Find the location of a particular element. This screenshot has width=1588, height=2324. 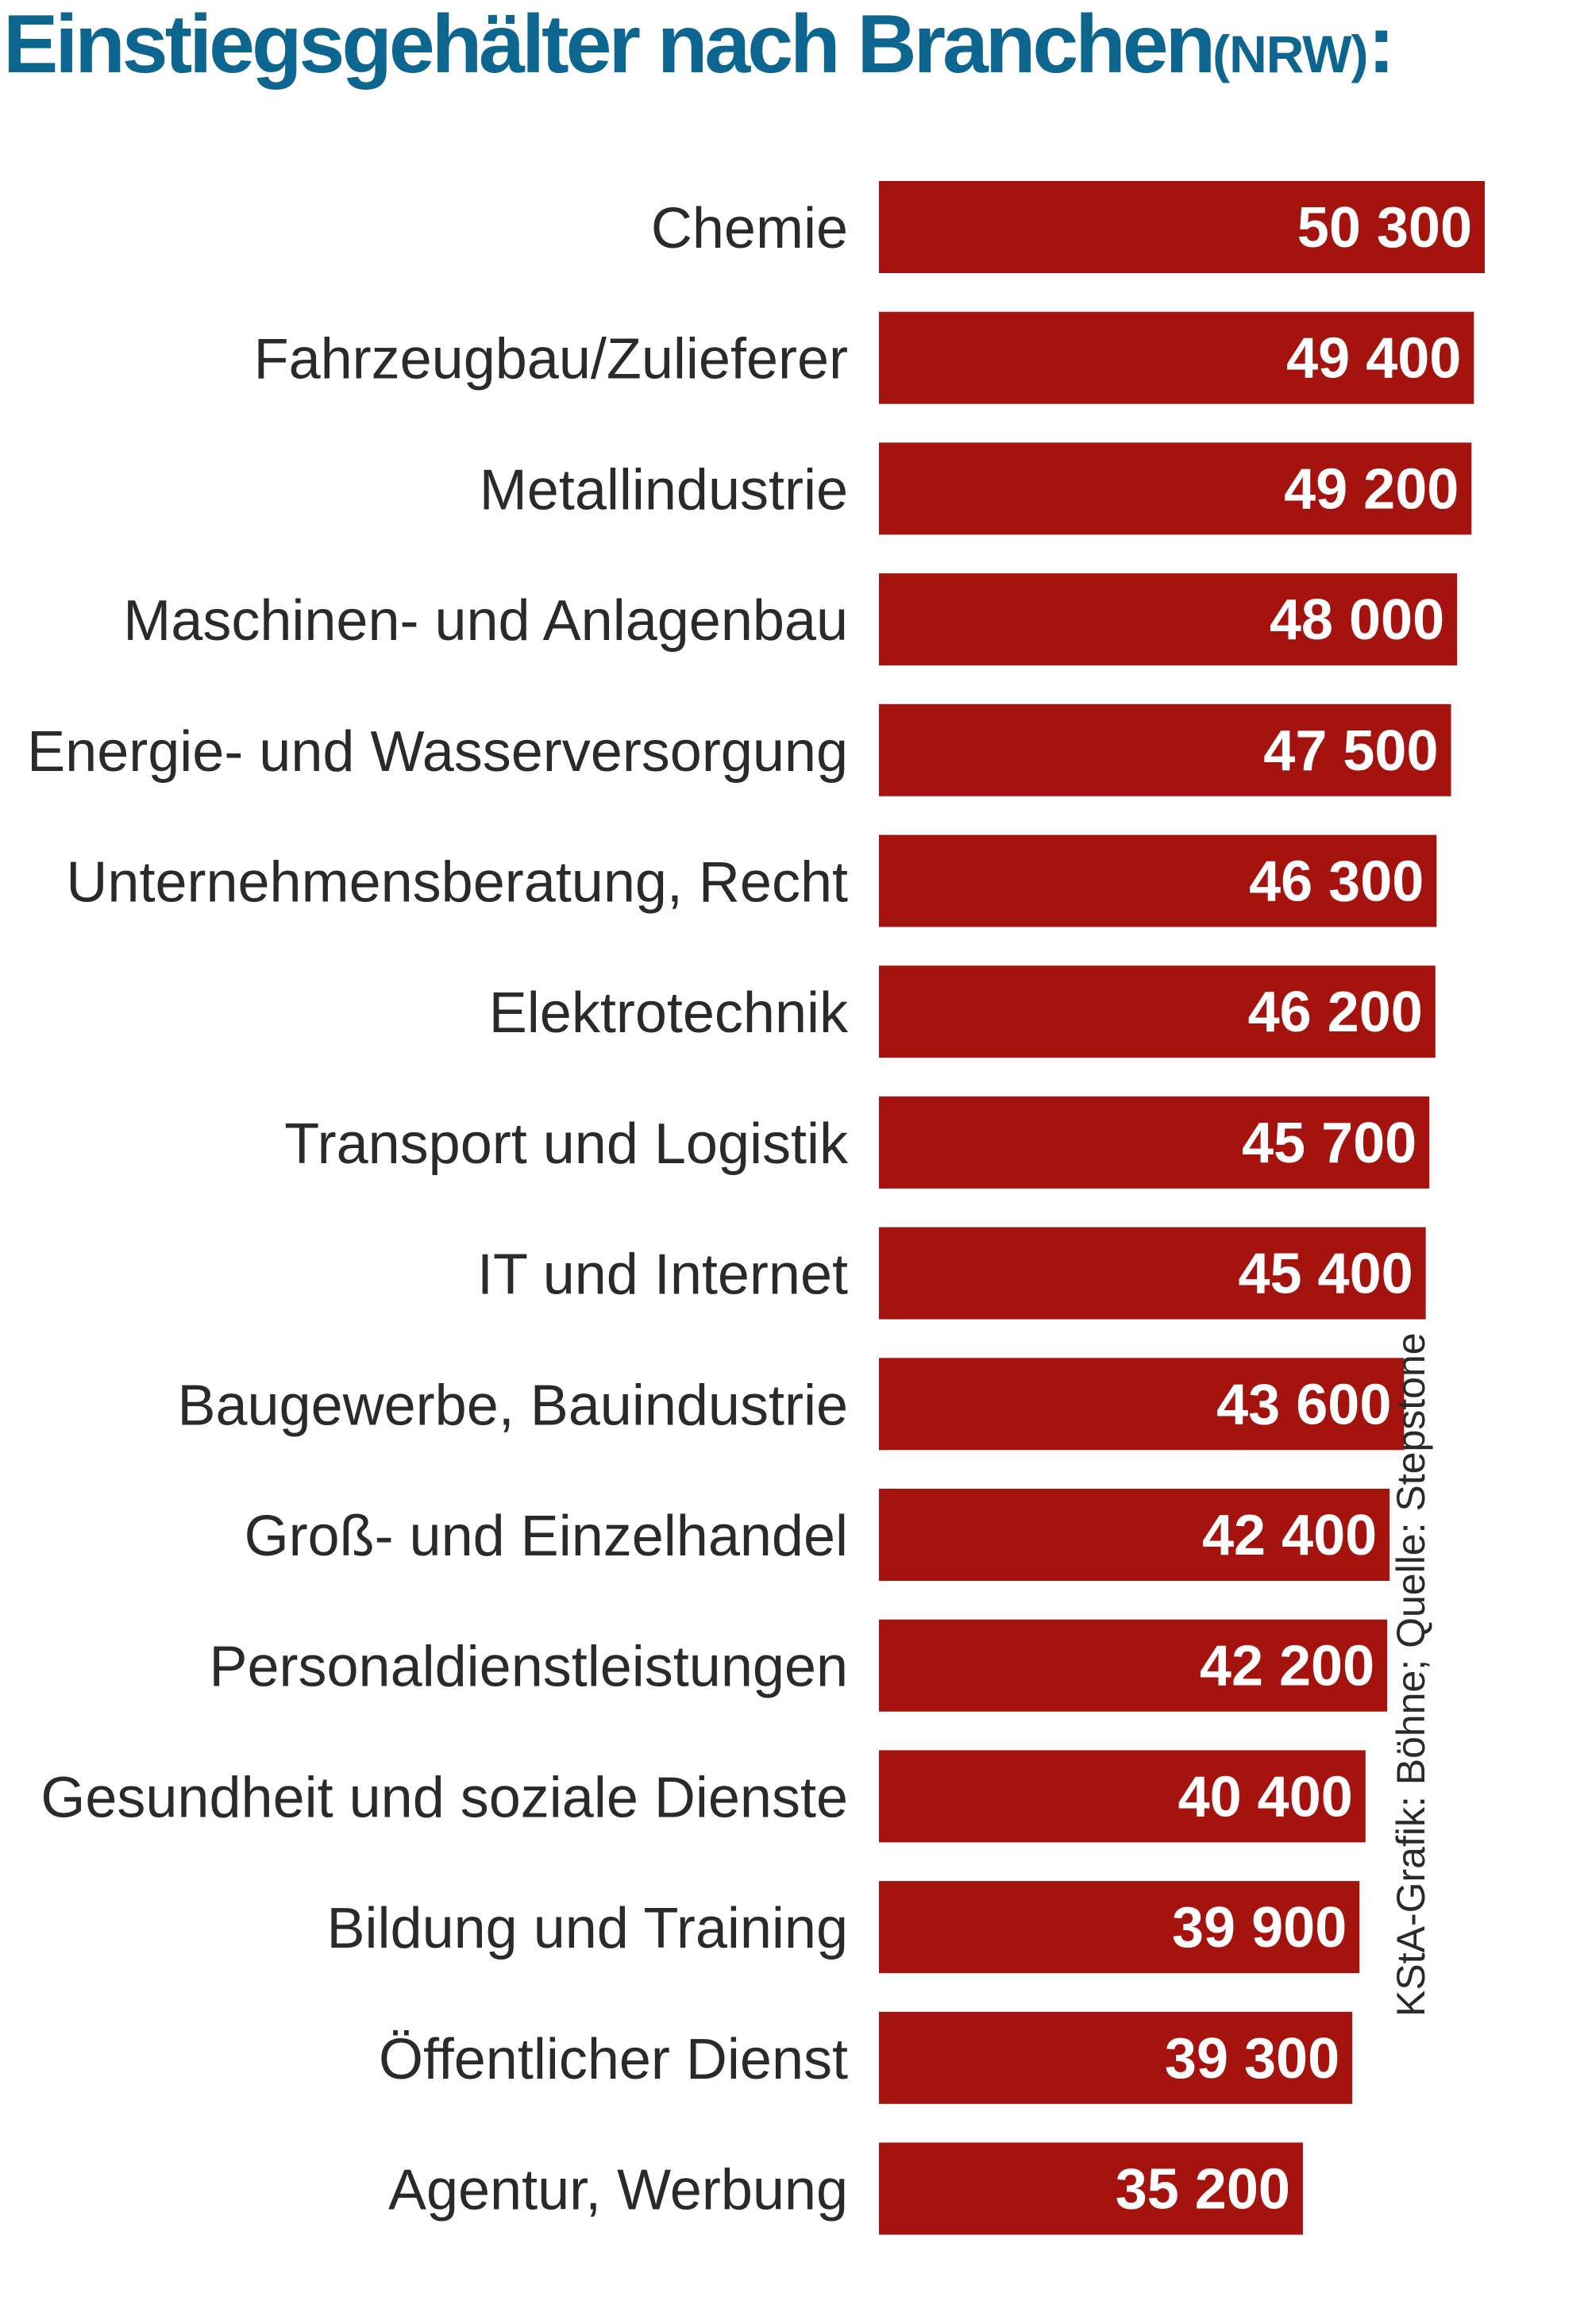

category-label: Unternehmensberatung, Recht is located at coordinates (457, 883).